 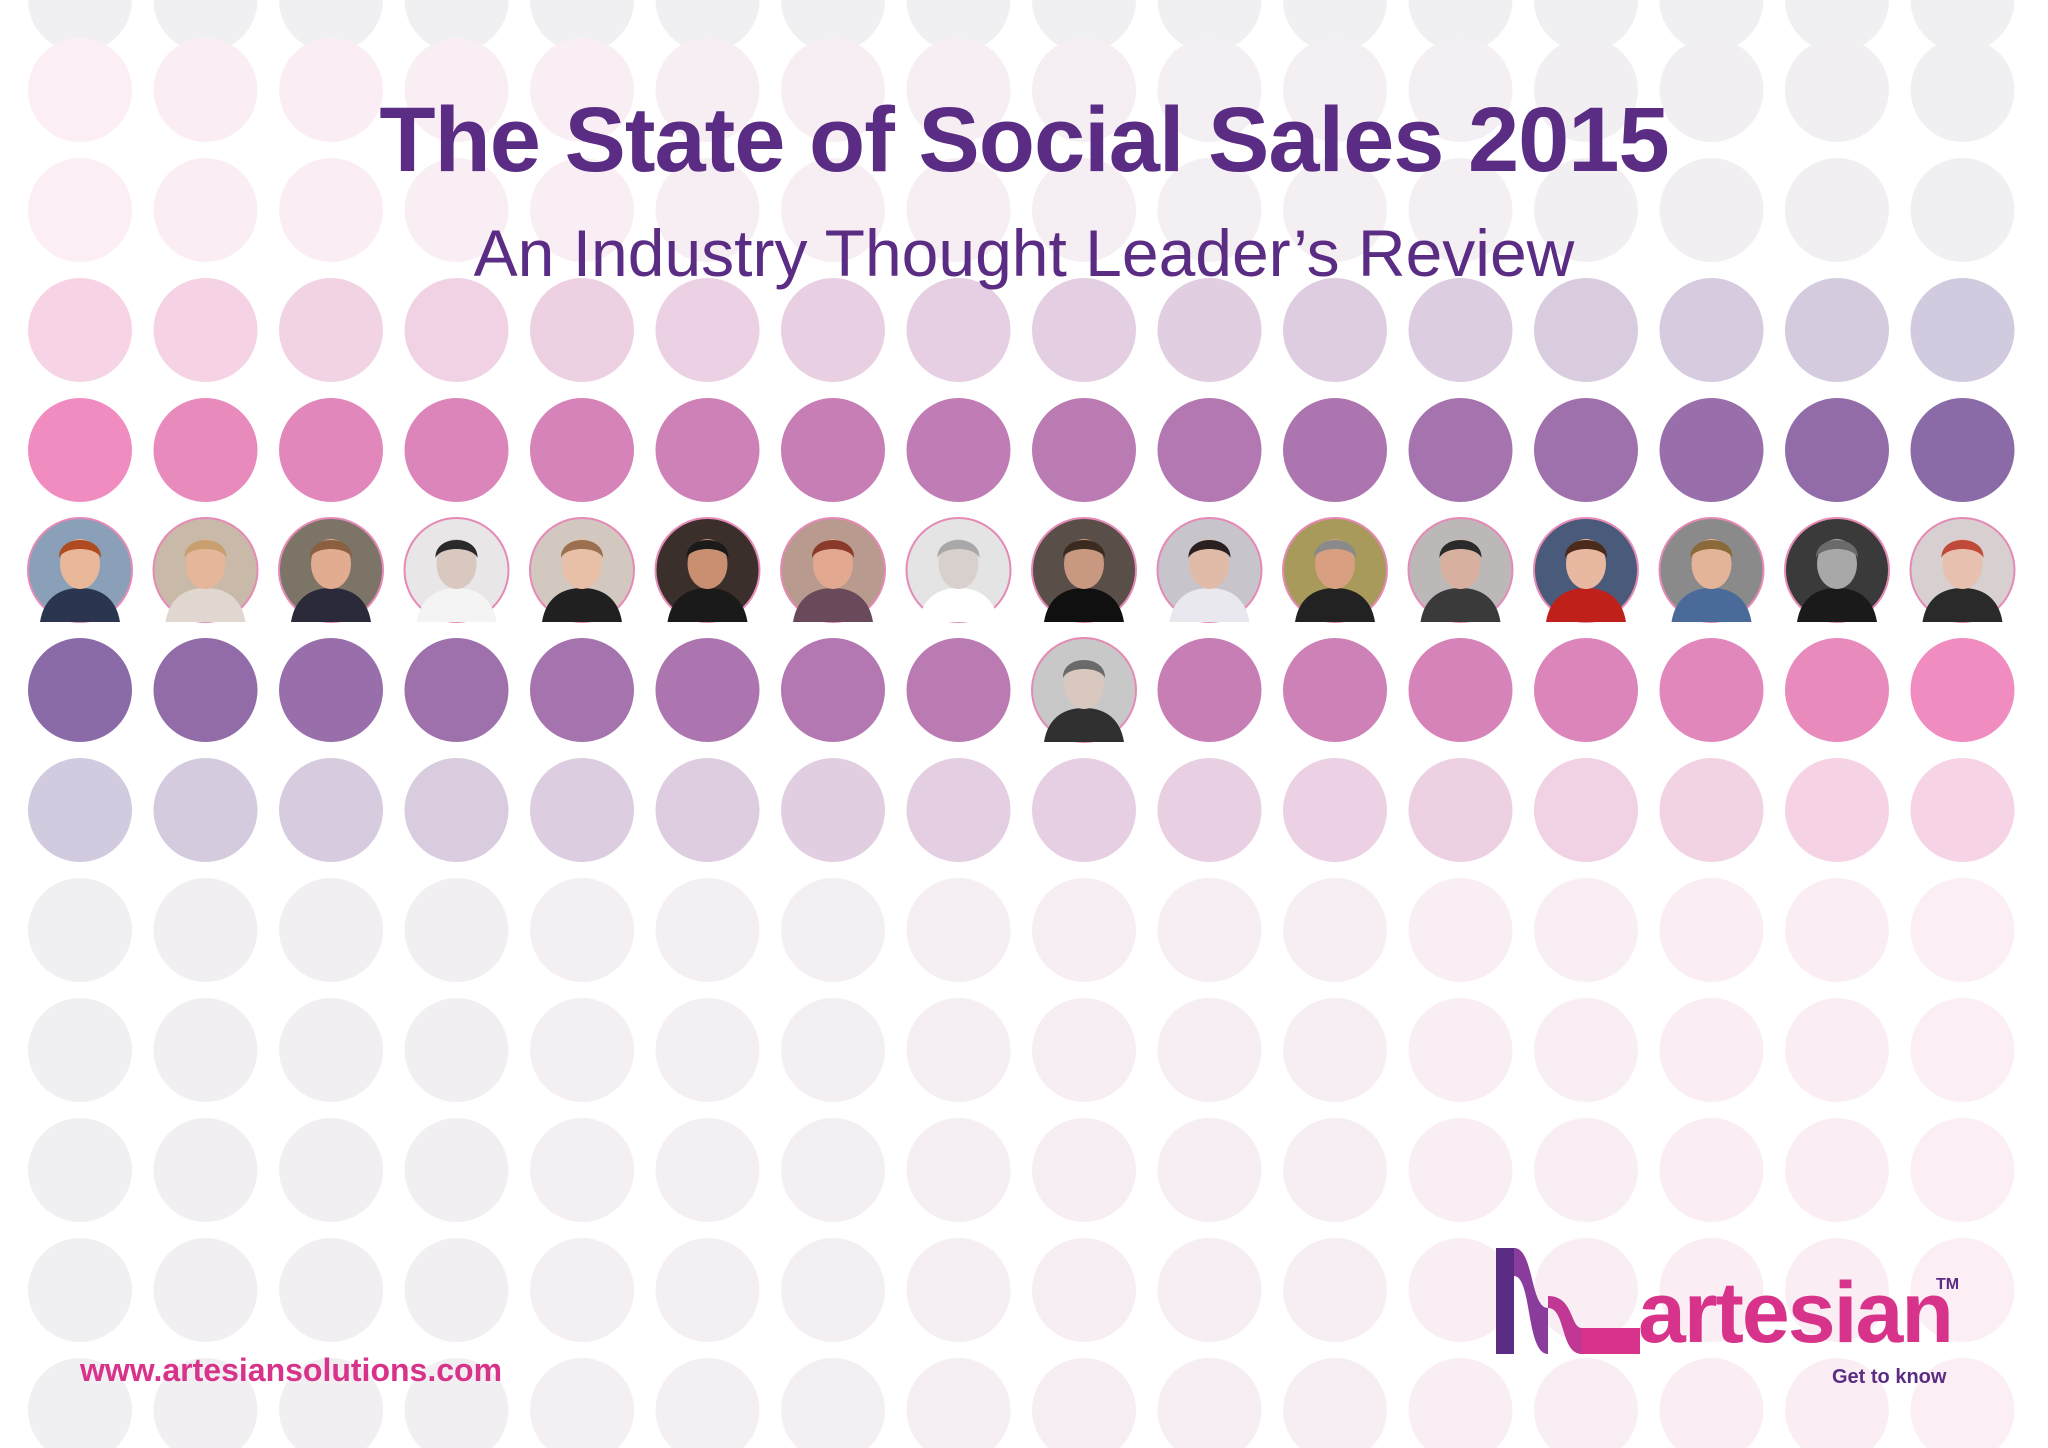 I want to click on website-link: www.artesiansolutions.com, so click(x=291, y=1370).